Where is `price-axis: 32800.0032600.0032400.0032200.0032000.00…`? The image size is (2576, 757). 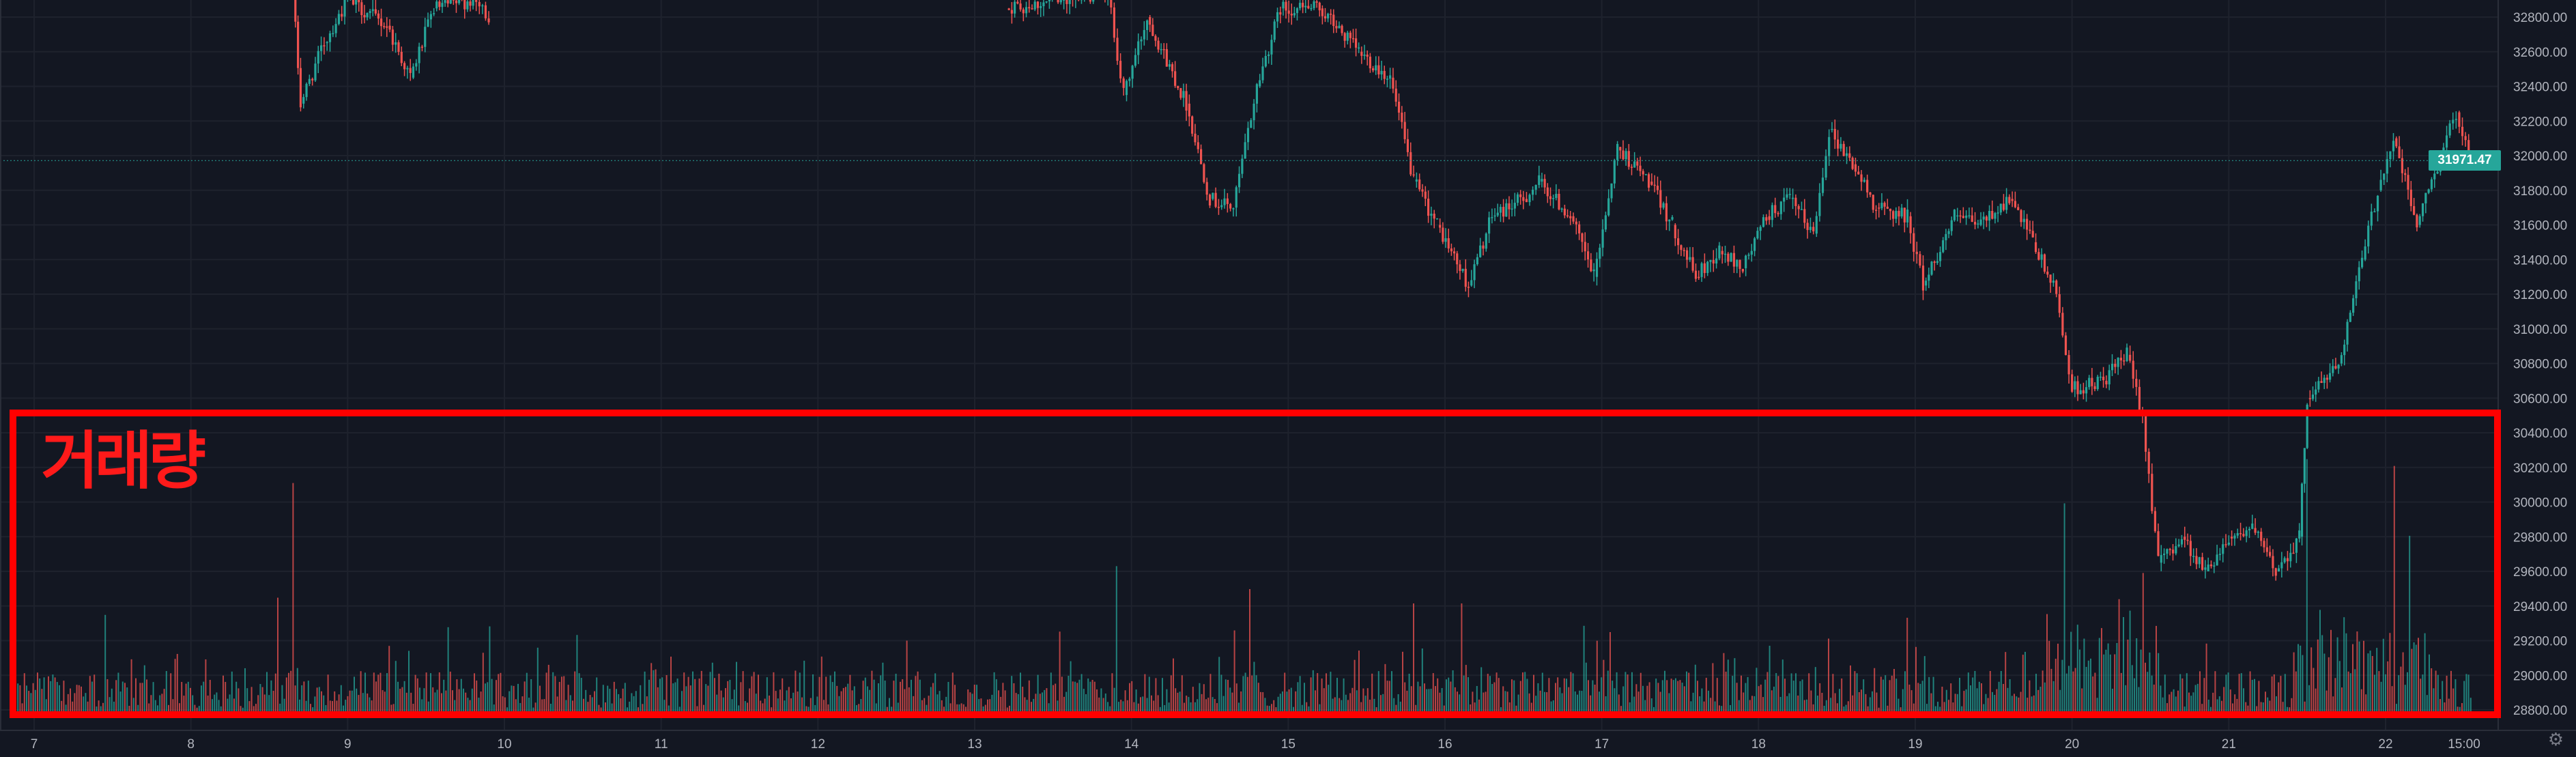
price-axis: 32800.0032600.0032400.0032200.0032000.00… is located at coordinates (2540, 364).